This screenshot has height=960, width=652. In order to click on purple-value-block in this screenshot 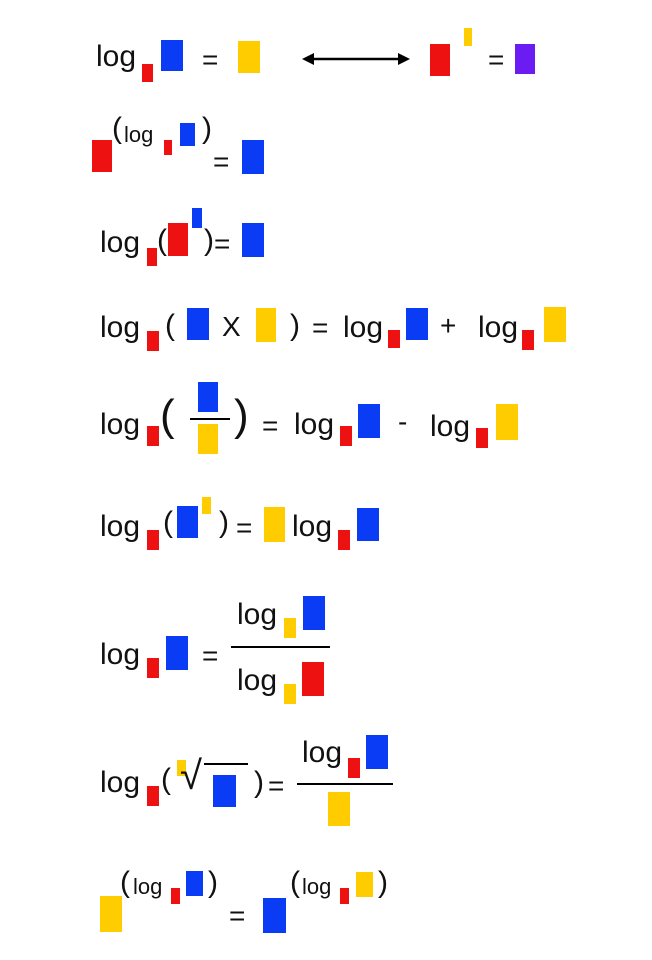, I will do `click(525, 59)`.